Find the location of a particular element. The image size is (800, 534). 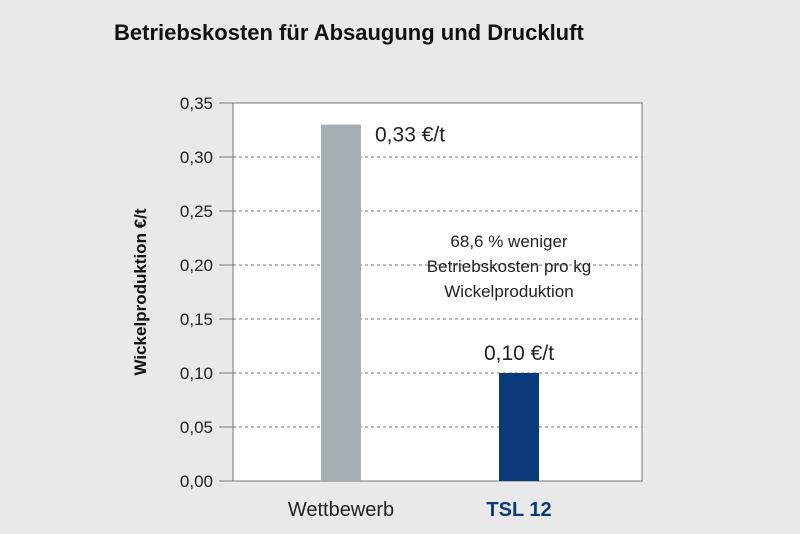

y-tick-label: 0,35 is located at coordinates (196, 103).